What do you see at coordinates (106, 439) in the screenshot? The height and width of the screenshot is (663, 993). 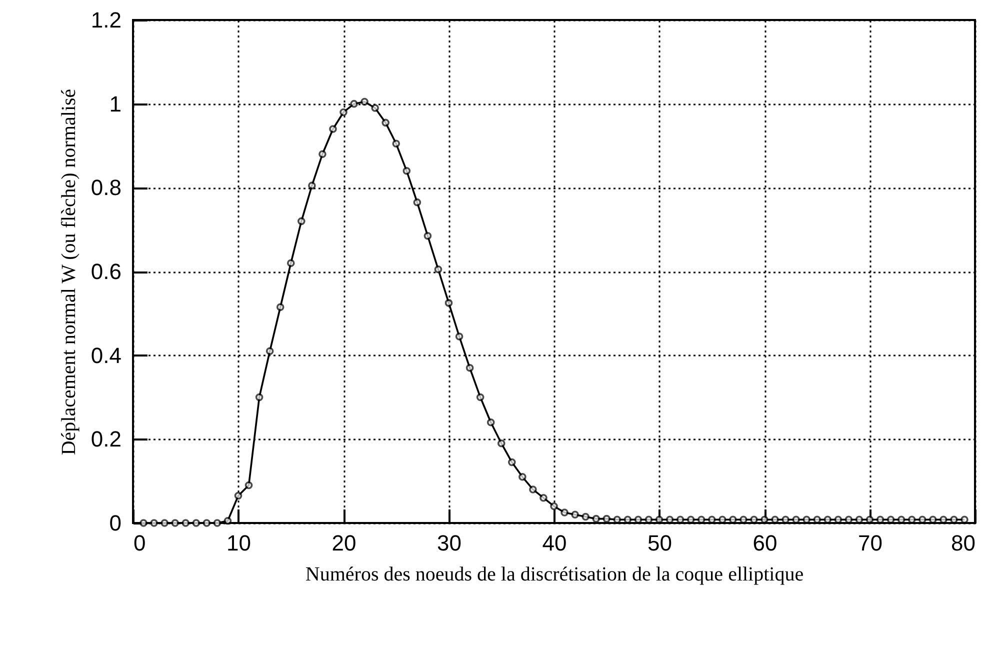 I see `y-tick-label: 0.2` at bounding box center [106, 439].